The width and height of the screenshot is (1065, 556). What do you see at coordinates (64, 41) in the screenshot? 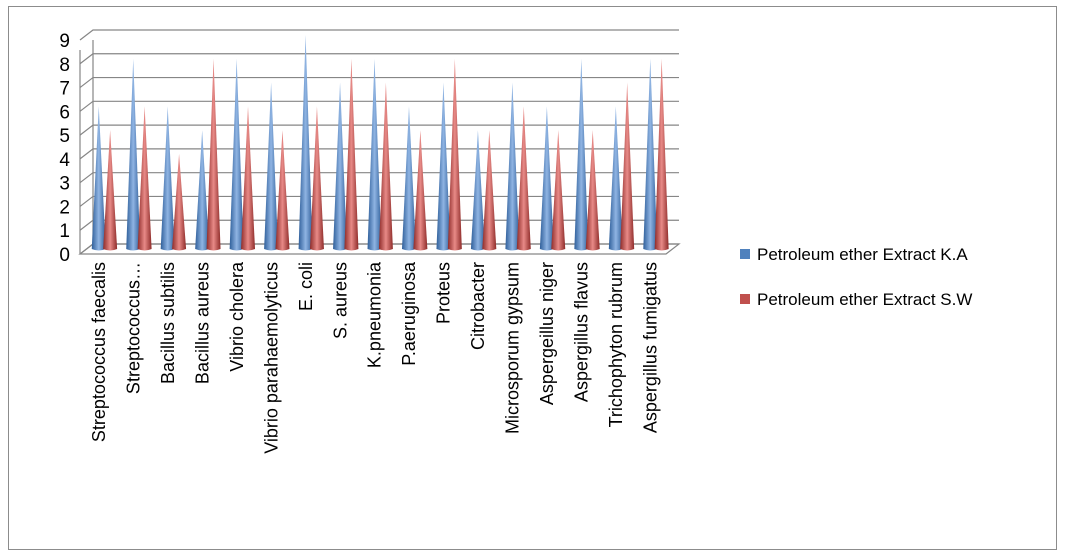
I see `y-tick-label: 9` at bounding box center [64, 41].